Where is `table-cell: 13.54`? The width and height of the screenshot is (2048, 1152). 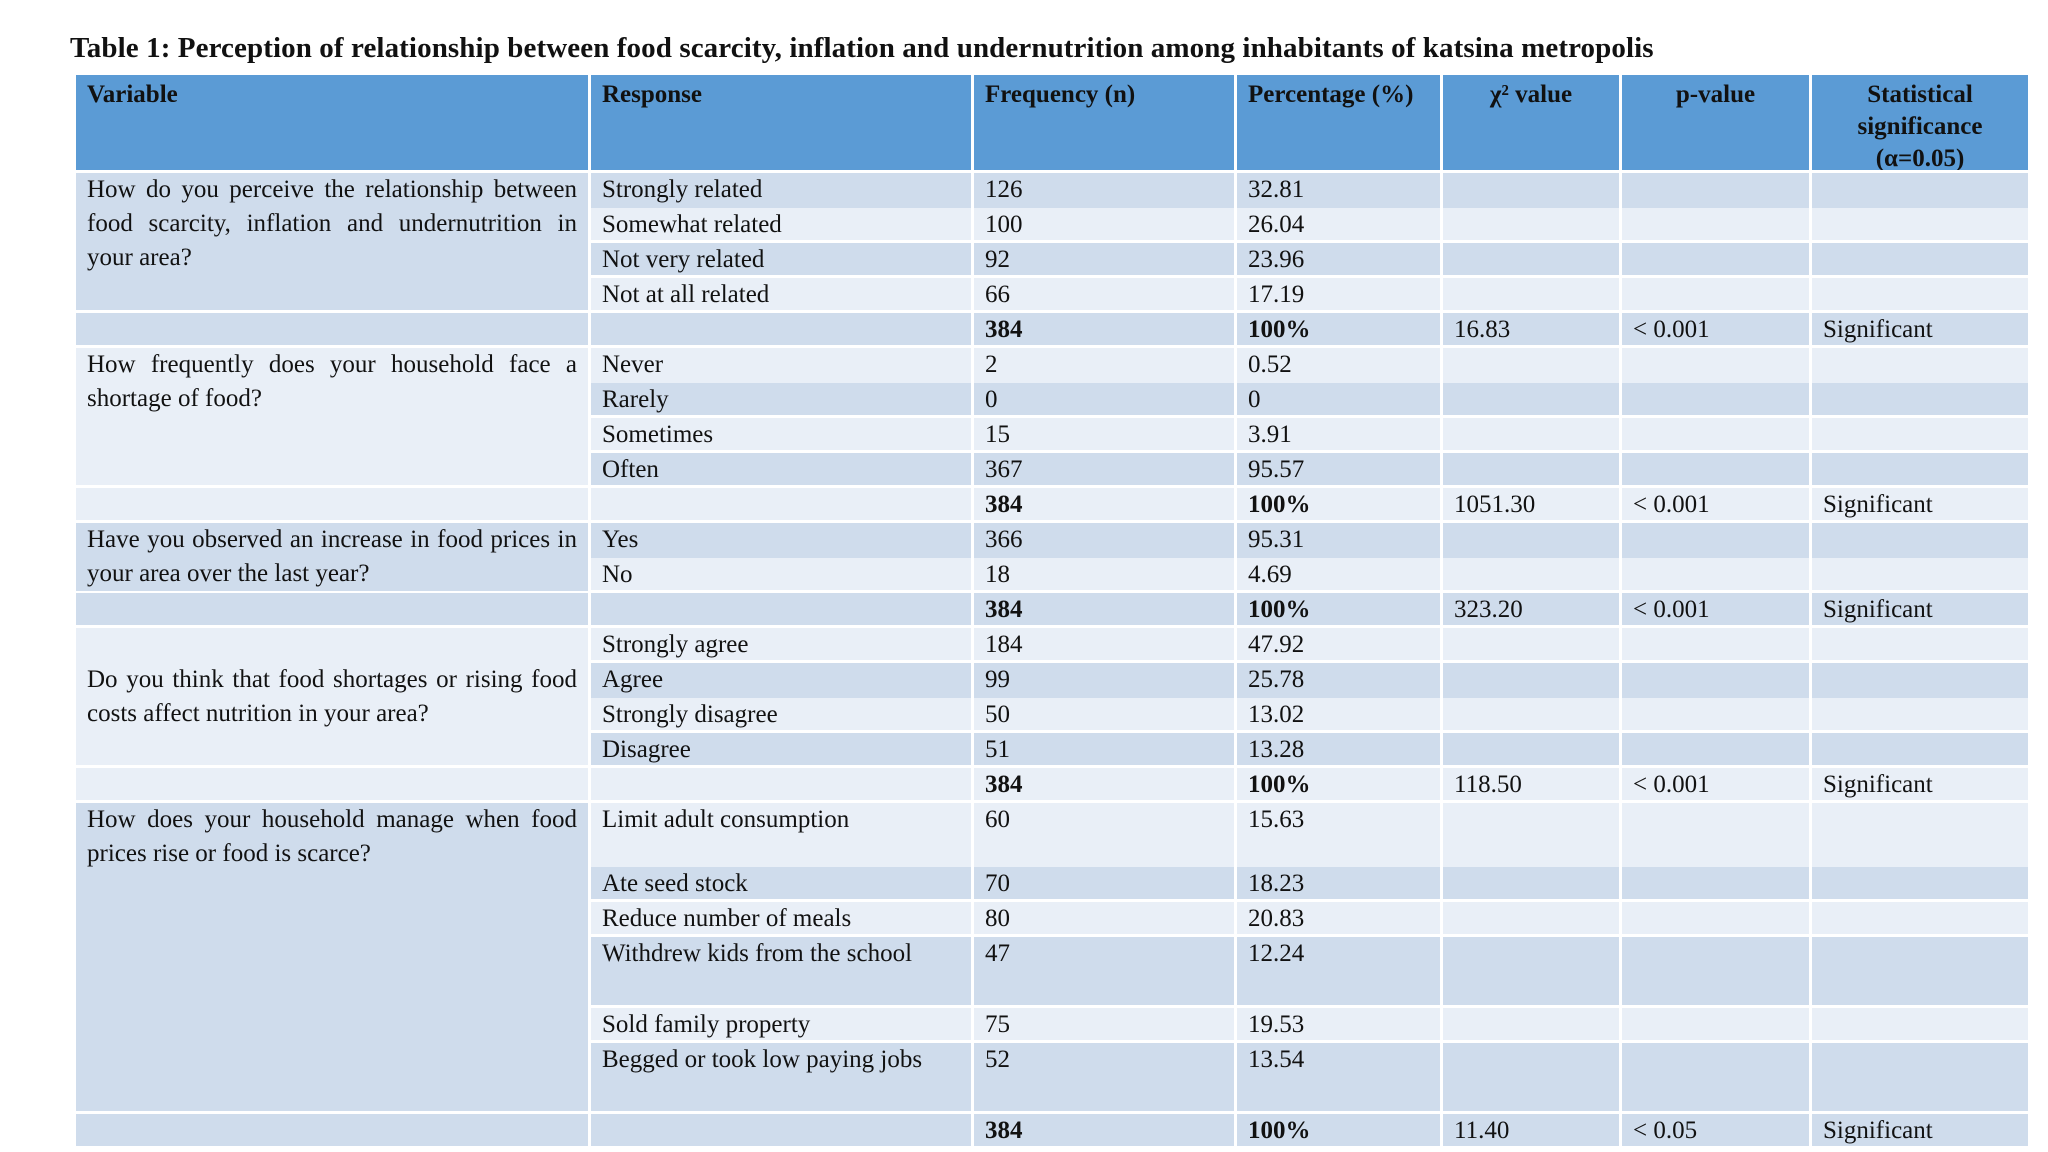
table-cell: 13.54 is located at coordinates (1340, 1078).